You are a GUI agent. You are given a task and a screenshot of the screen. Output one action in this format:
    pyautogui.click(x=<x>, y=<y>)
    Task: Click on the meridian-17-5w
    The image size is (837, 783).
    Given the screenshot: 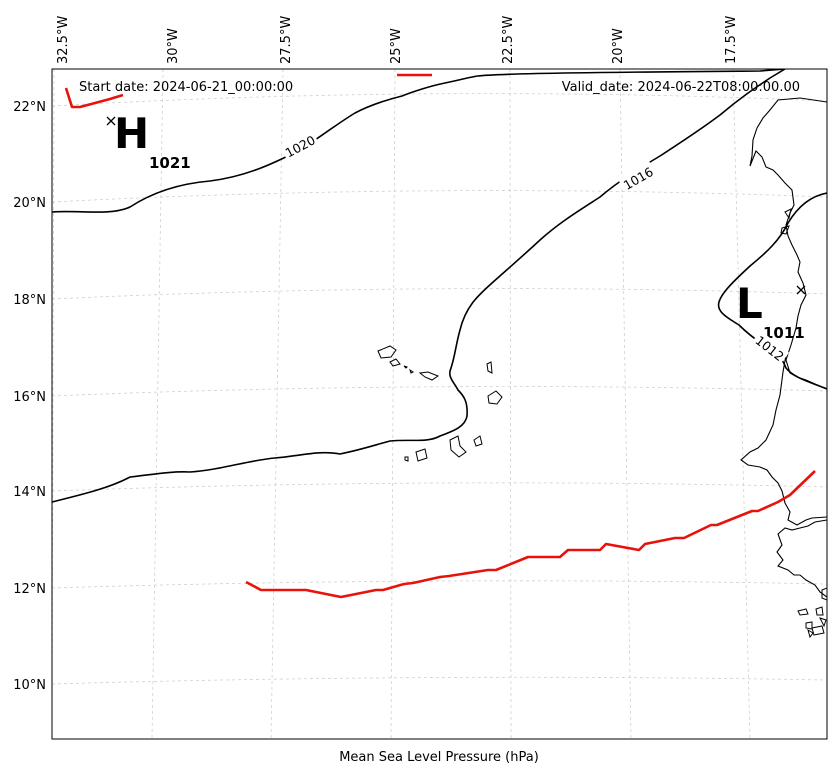 What is the action you would take?
    pyautogui.click(x=741, y=404)
    